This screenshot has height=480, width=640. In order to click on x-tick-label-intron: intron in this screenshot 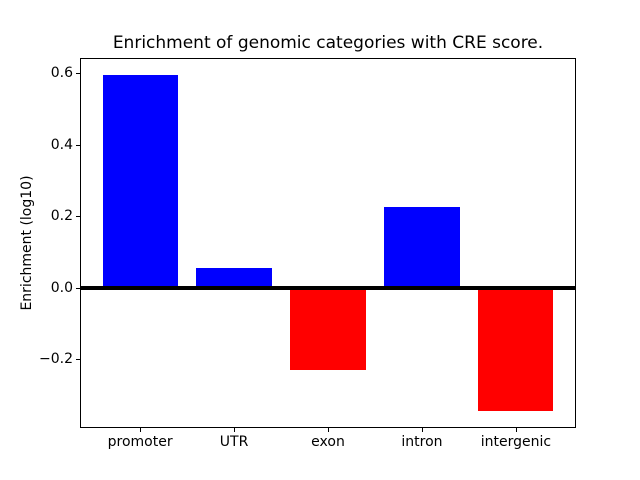, I will do `click(422, 442)`.